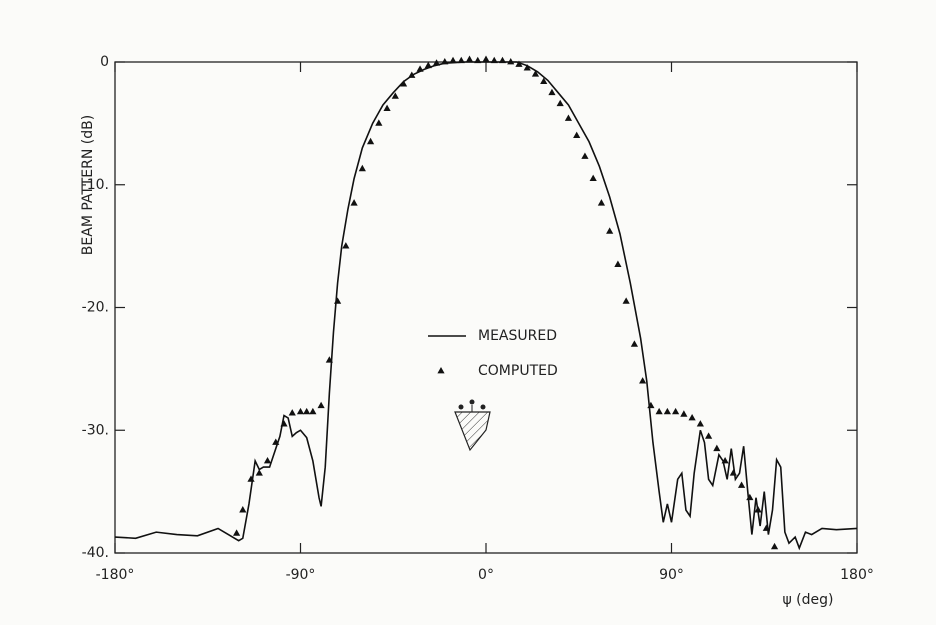  I want to click on x-tick-label: 0°, so click(486, 575).